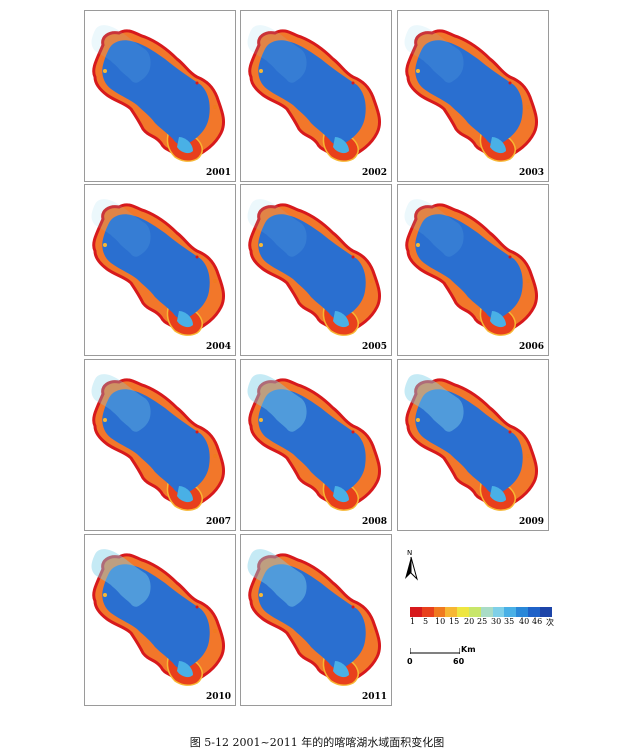 This screenshot has width=634, height=755. I want to click on map-panel: 2008, so click(316, 445).